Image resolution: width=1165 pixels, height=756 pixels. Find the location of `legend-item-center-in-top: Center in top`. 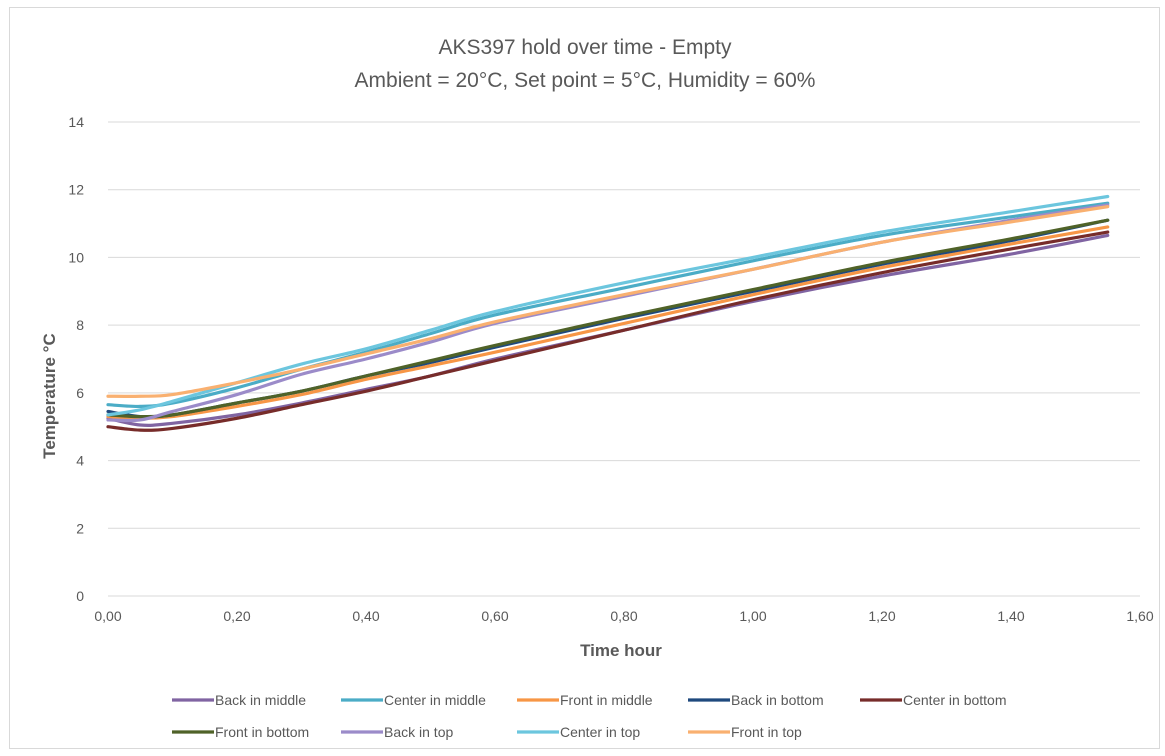

legend-item-center-in-top: Center in top is located at coordinates (578, 732).